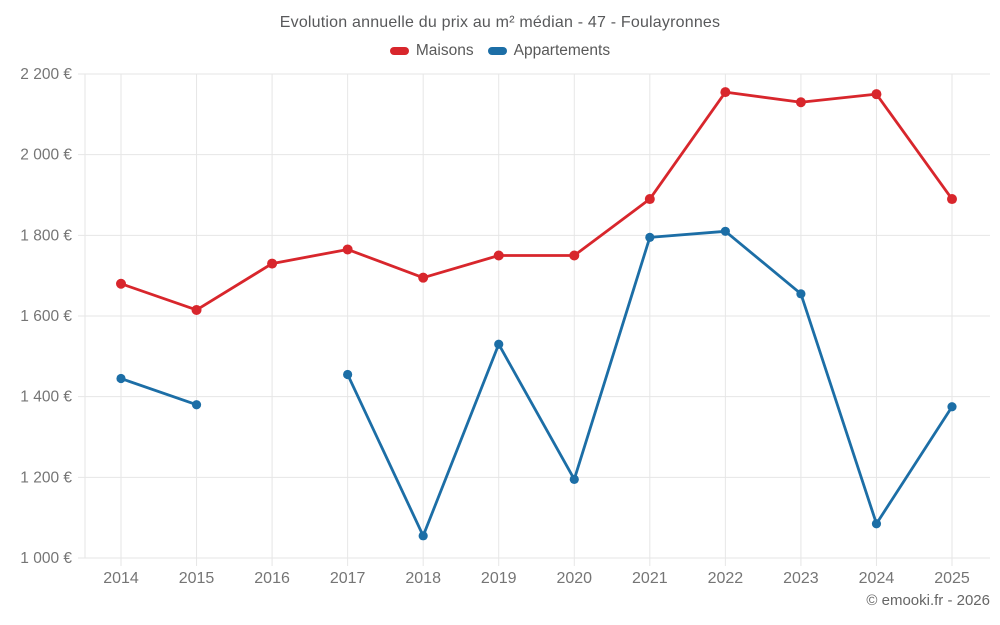 The width and height of the screenshot is (1000, 625). What do you see at coordinates (46, 235) in the screenshot?
I see `y-tick-label: 1 800 €` at bounding box center [46, 235].